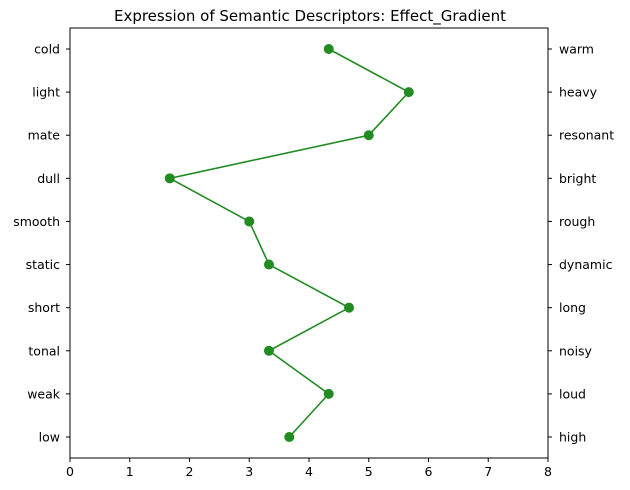 The image size is (630, 490). I want to click on y-tick-label-left: short, so click(44, 307).